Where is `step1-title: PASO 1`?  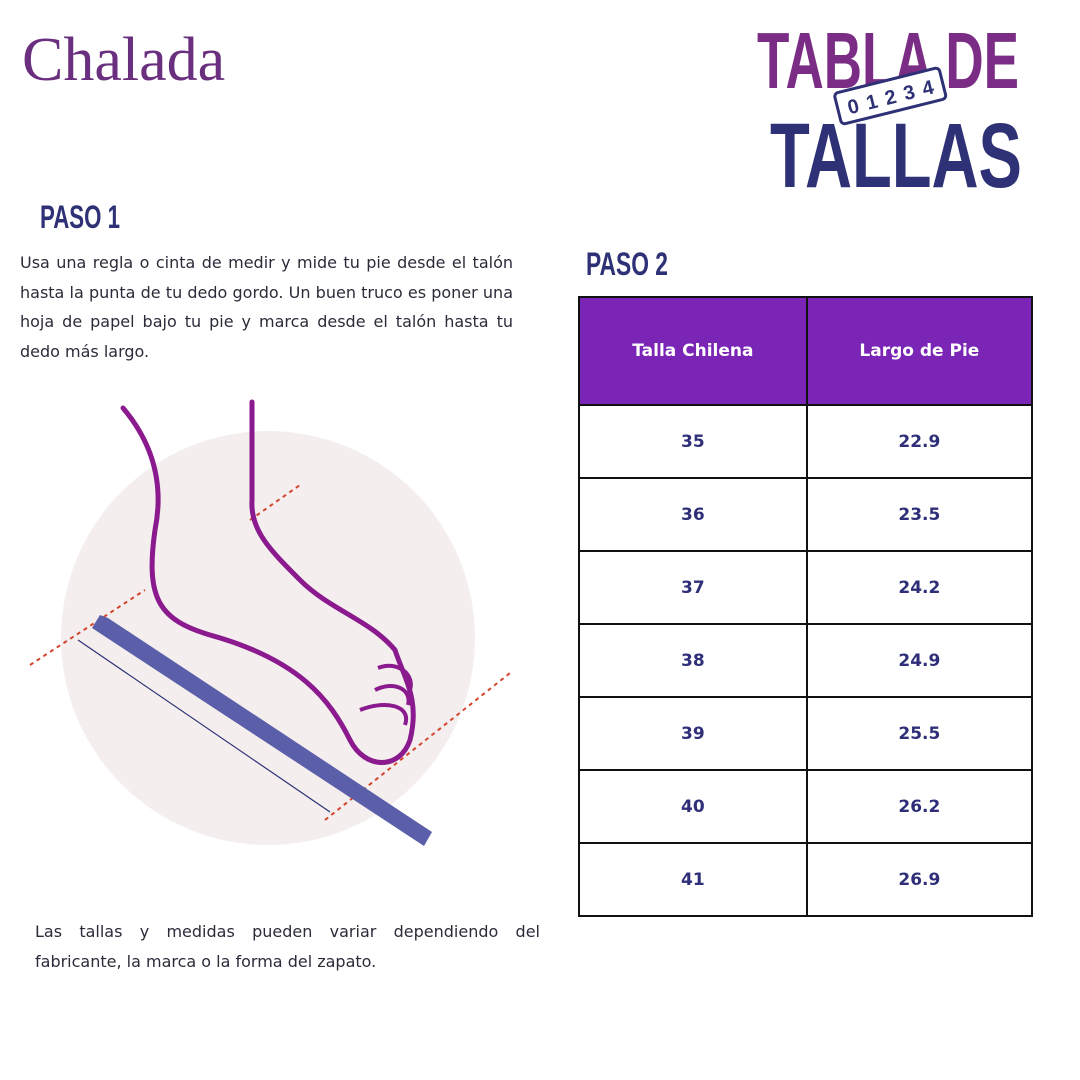
step1-title: PASO 1 is located at coordinates (80, 217).